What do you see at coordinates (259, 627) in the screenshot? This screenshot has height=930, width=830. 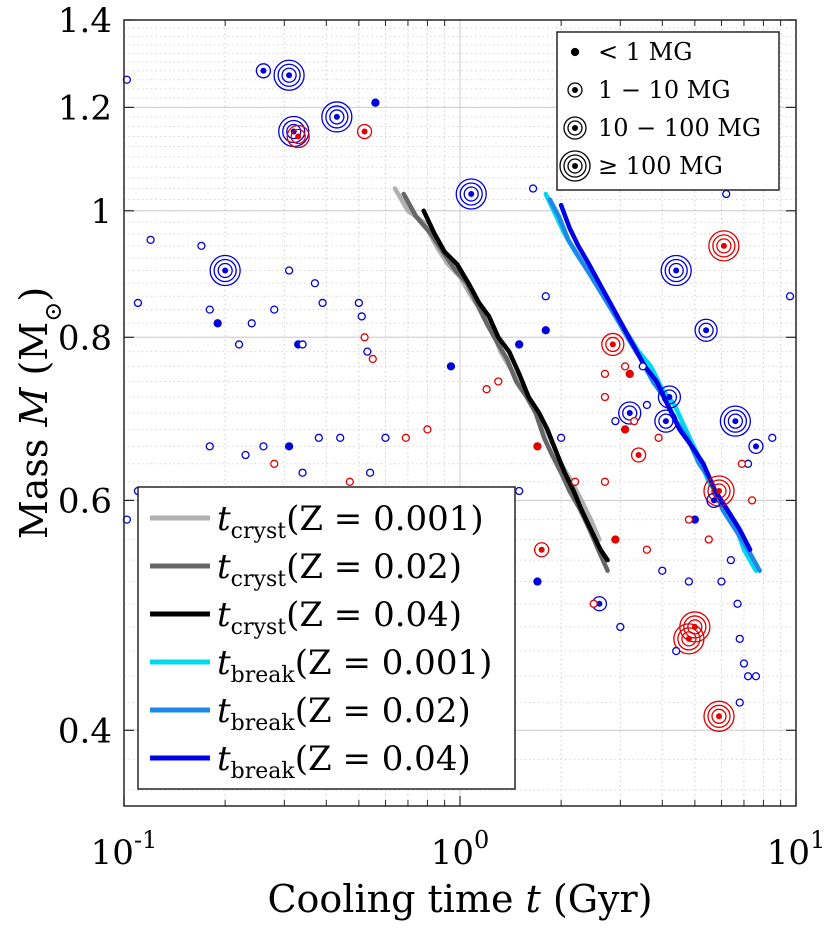 I see `legend-label-sub: cryst` at bounding box center [259, 627].